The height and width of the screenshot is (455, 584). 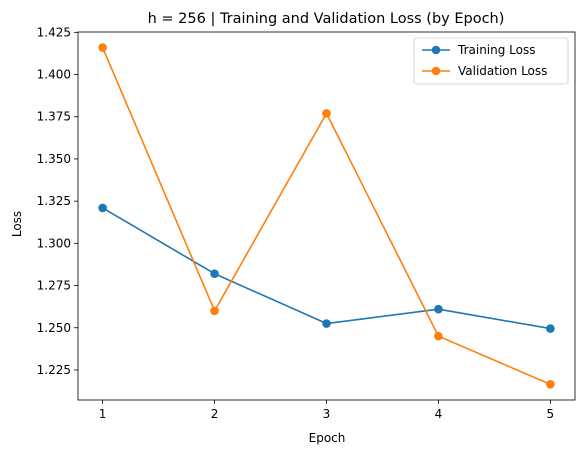 I want to click on legend: Training Loss Validation Loss, so click(x=491, y=61).